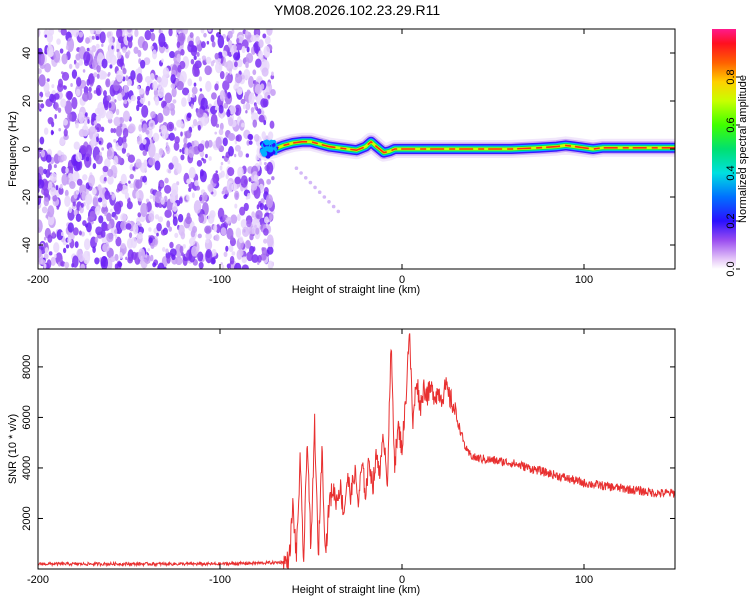 Image resolution: width=750 pixels, height=600 pixels. What do you see at coordinates (296, 168) in the screenshot?
I see `faint-streak-point` at bounding box center [296, 168].